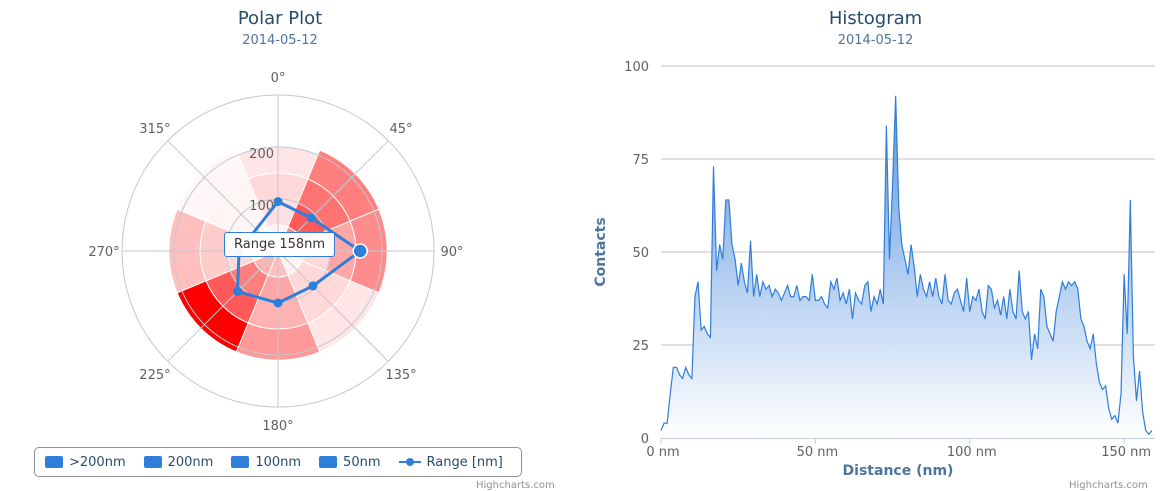 The width and height of the screenshot is (1176, 491). Describe the element at coordinates (1126, 452) in the screenshot. I see `x-tick-label: 150 nm` at that location.